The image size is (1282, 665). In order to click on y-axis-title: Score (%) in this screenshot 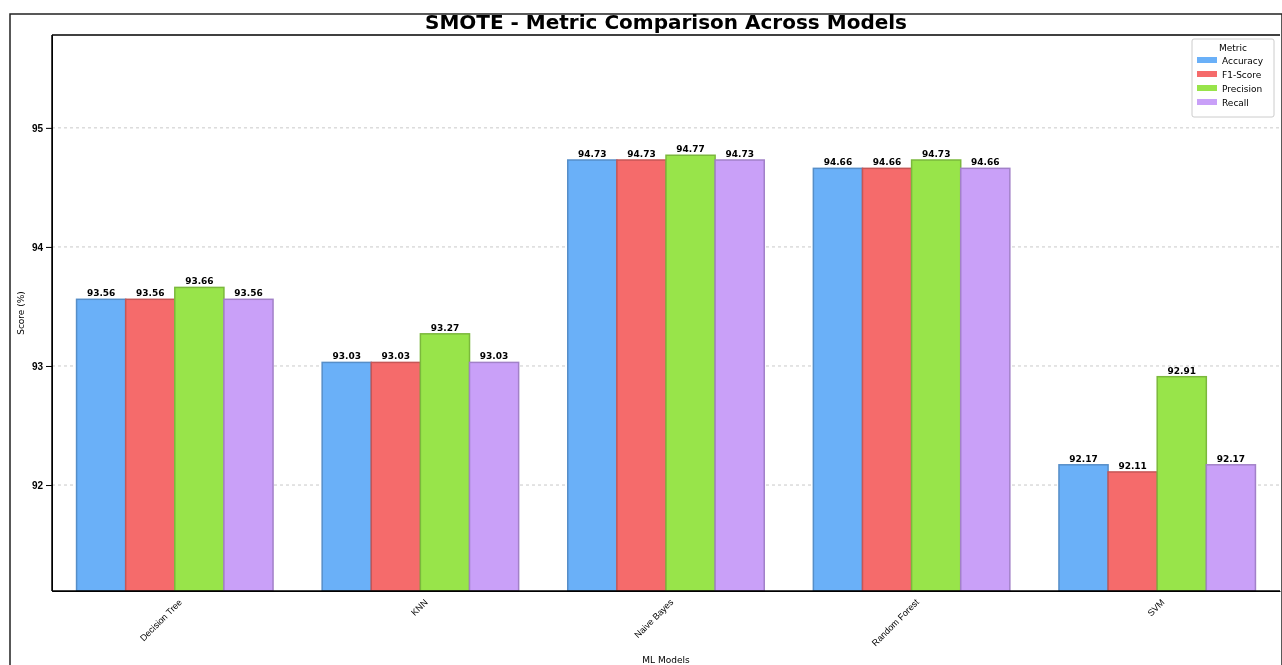, I will do `click(21, 313)`.